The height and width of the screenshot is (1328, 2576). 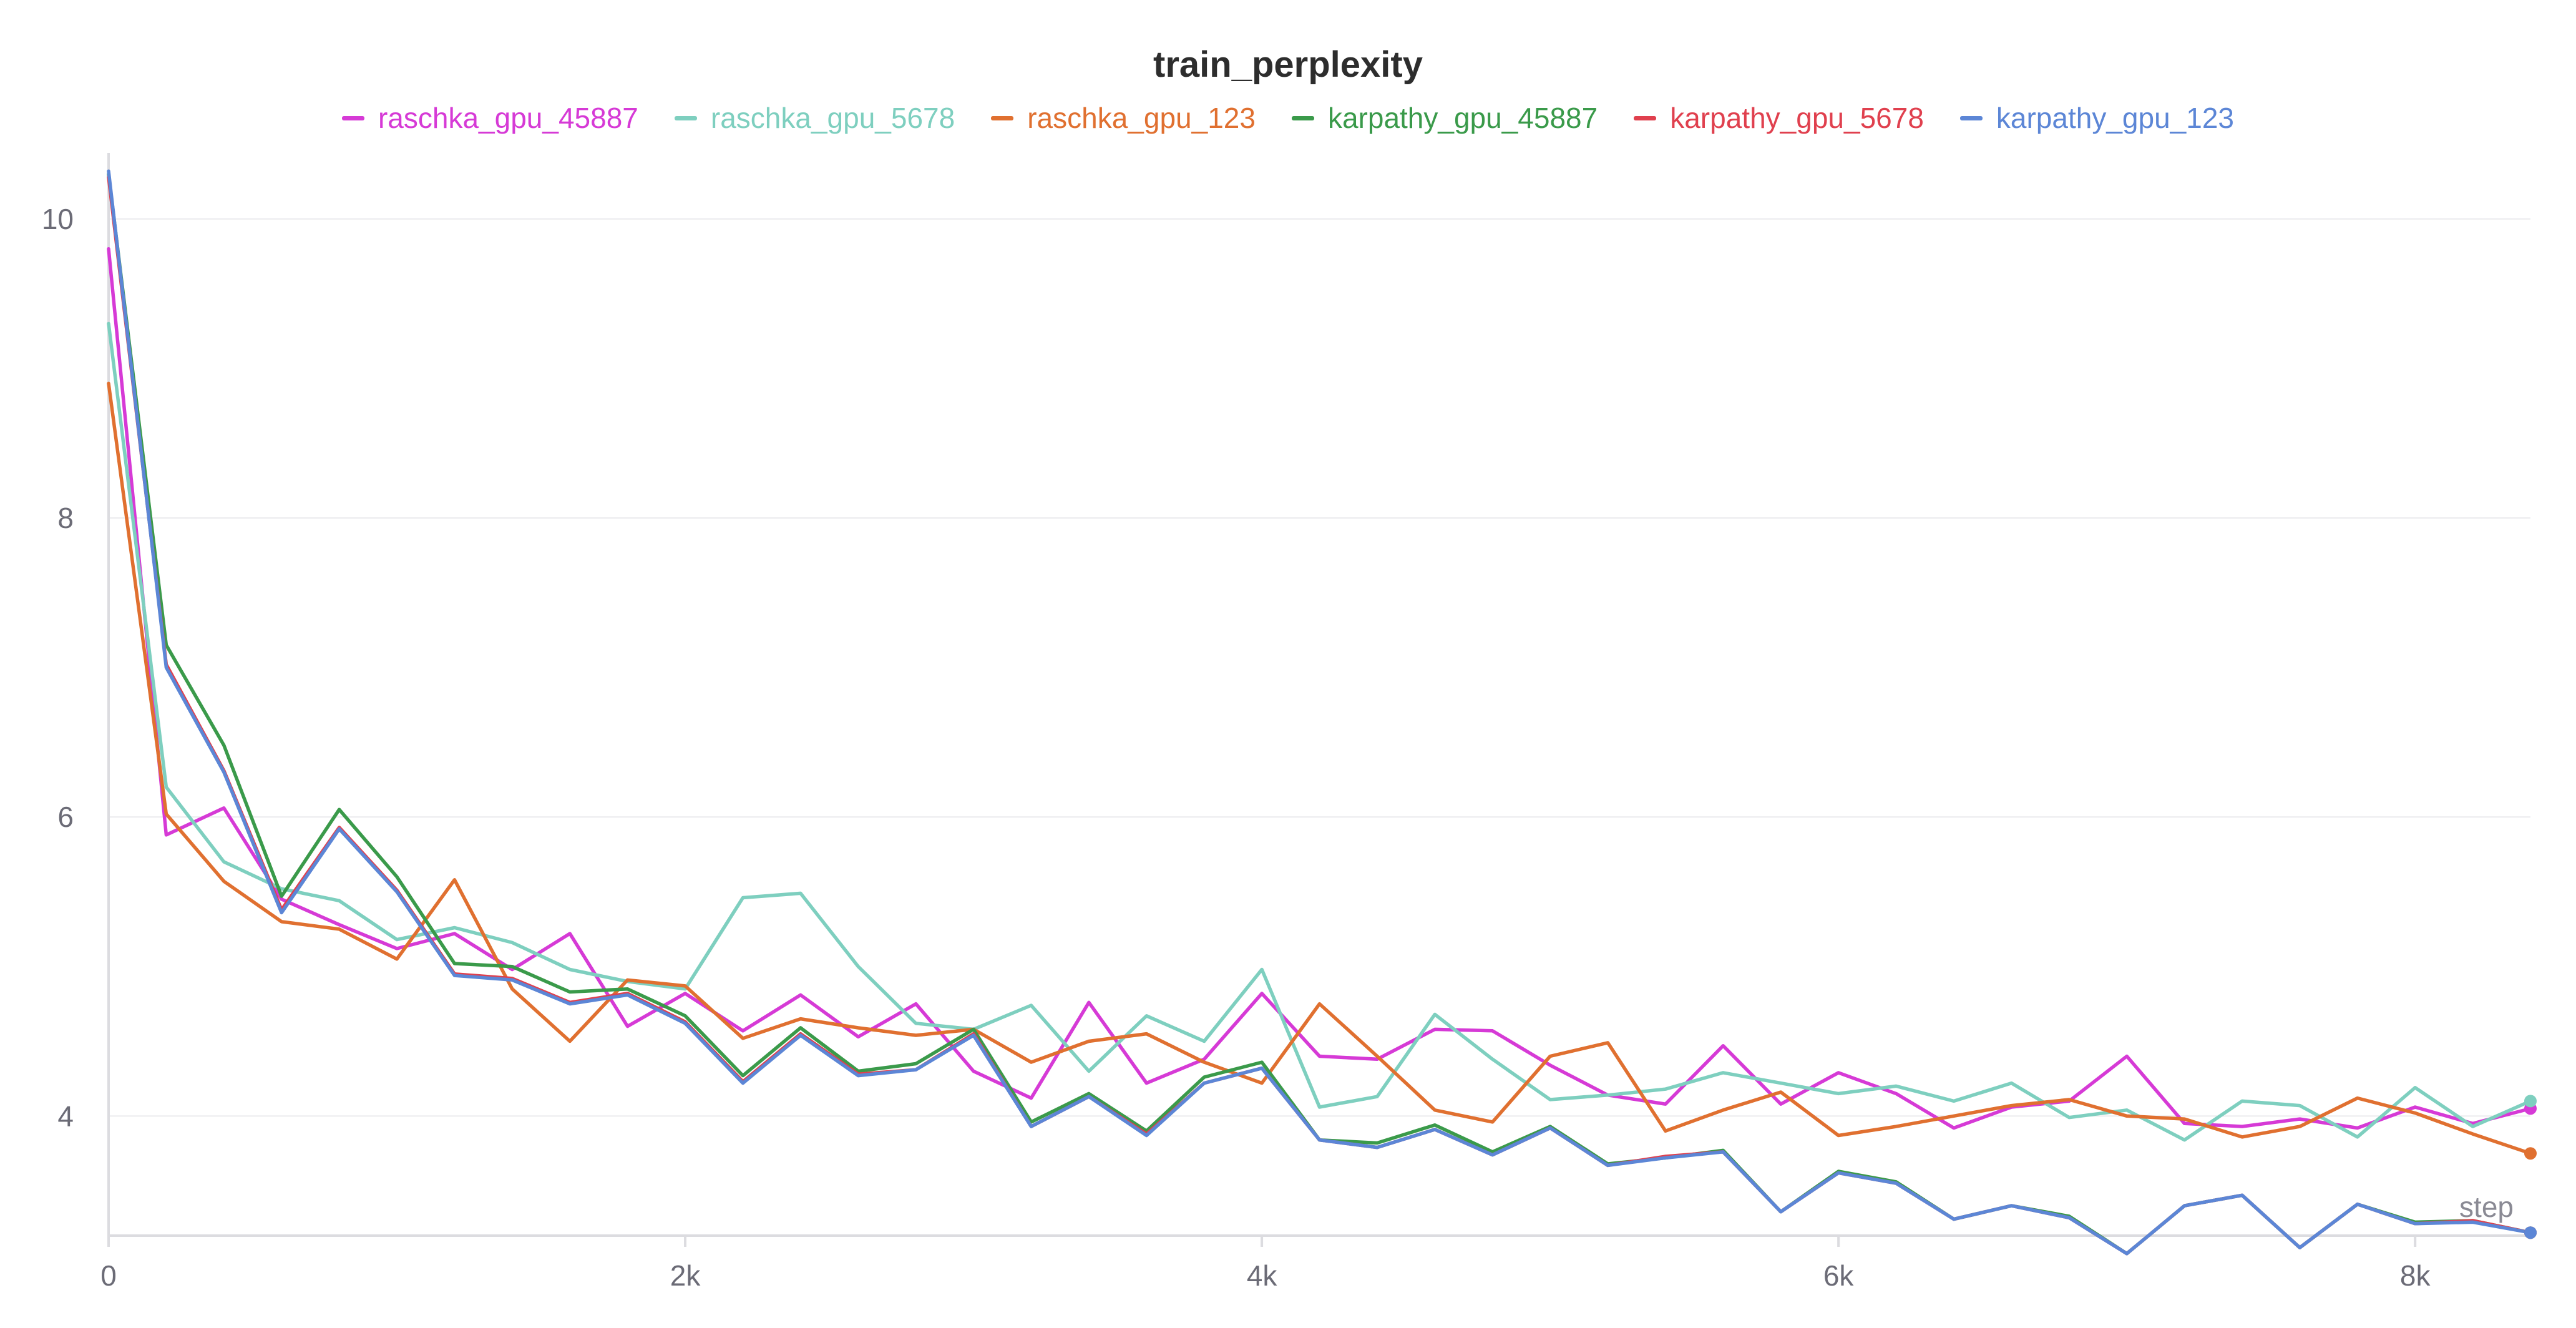 What do you see at coordinates (1462, 118) in the screenshot?
I see `legend-label: karpathy_gpu_45887` at bounding box center [1462, 118].